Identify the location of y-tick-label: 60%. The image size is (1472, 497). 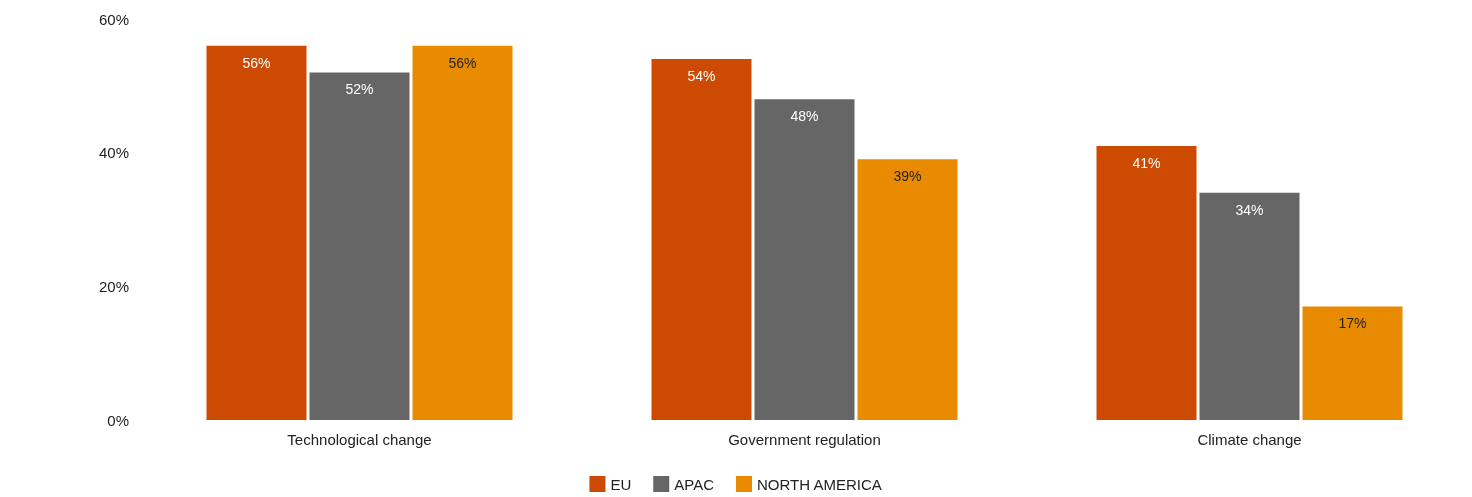
(113, 19).